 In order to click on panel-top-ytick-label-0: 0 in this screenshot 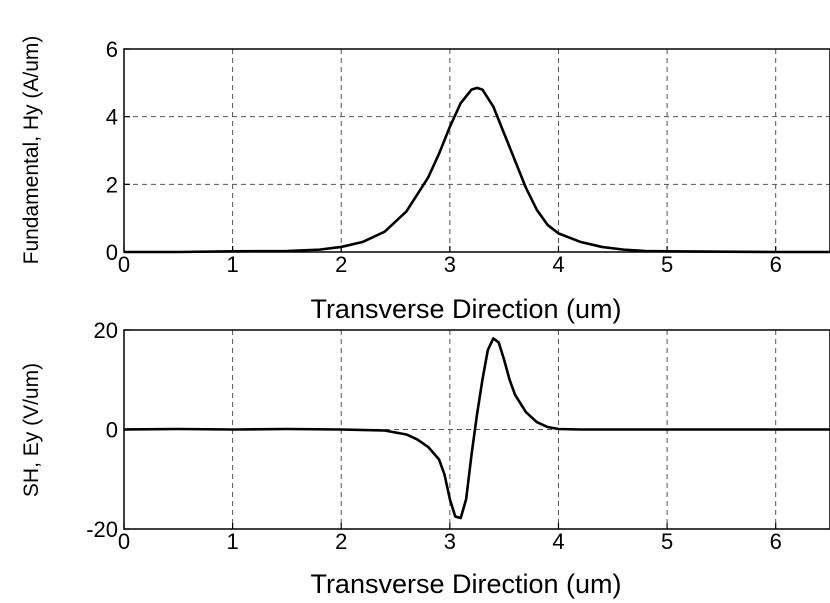, I will do `click(112, 252)`.